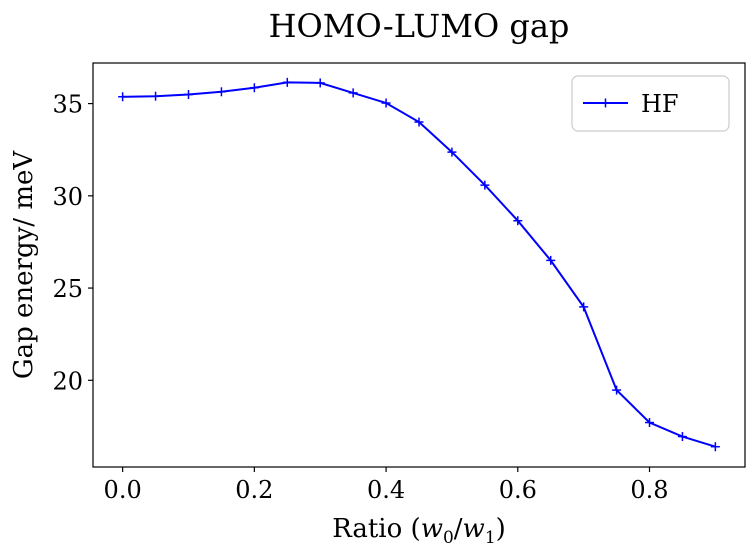 The width and height of the screenshot is (753, 553). I want to click on y-tick-label: 35, so click(67, 105).